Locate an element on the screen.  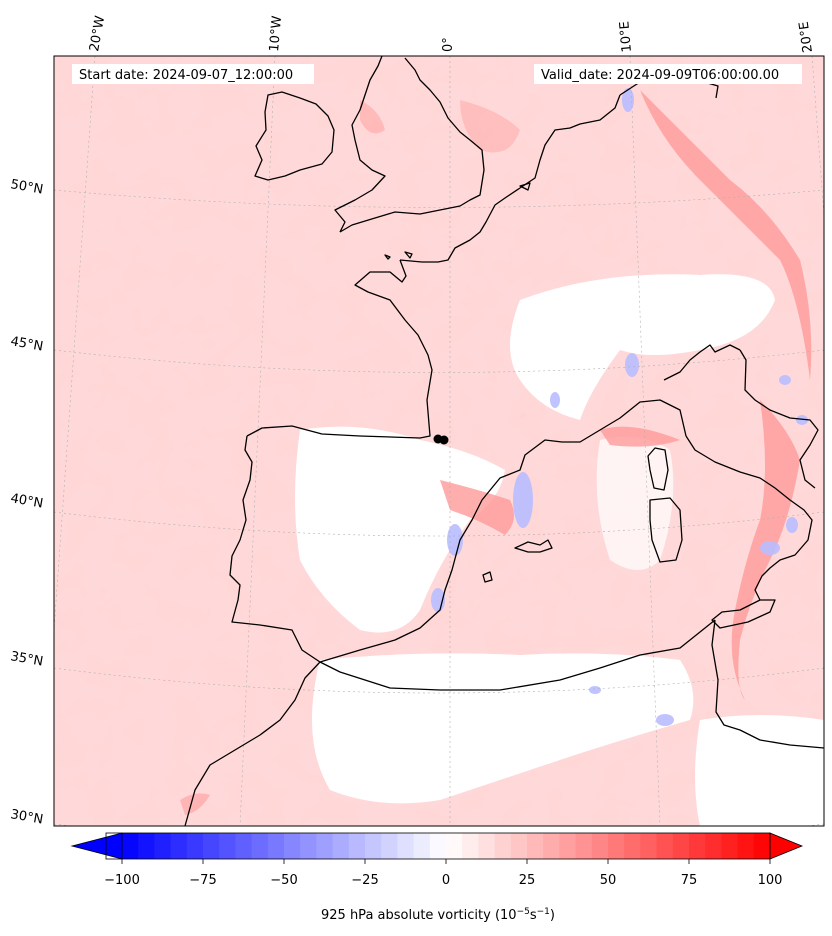
colorbar-tick-label: −25 is located at coordinates (364, 880).